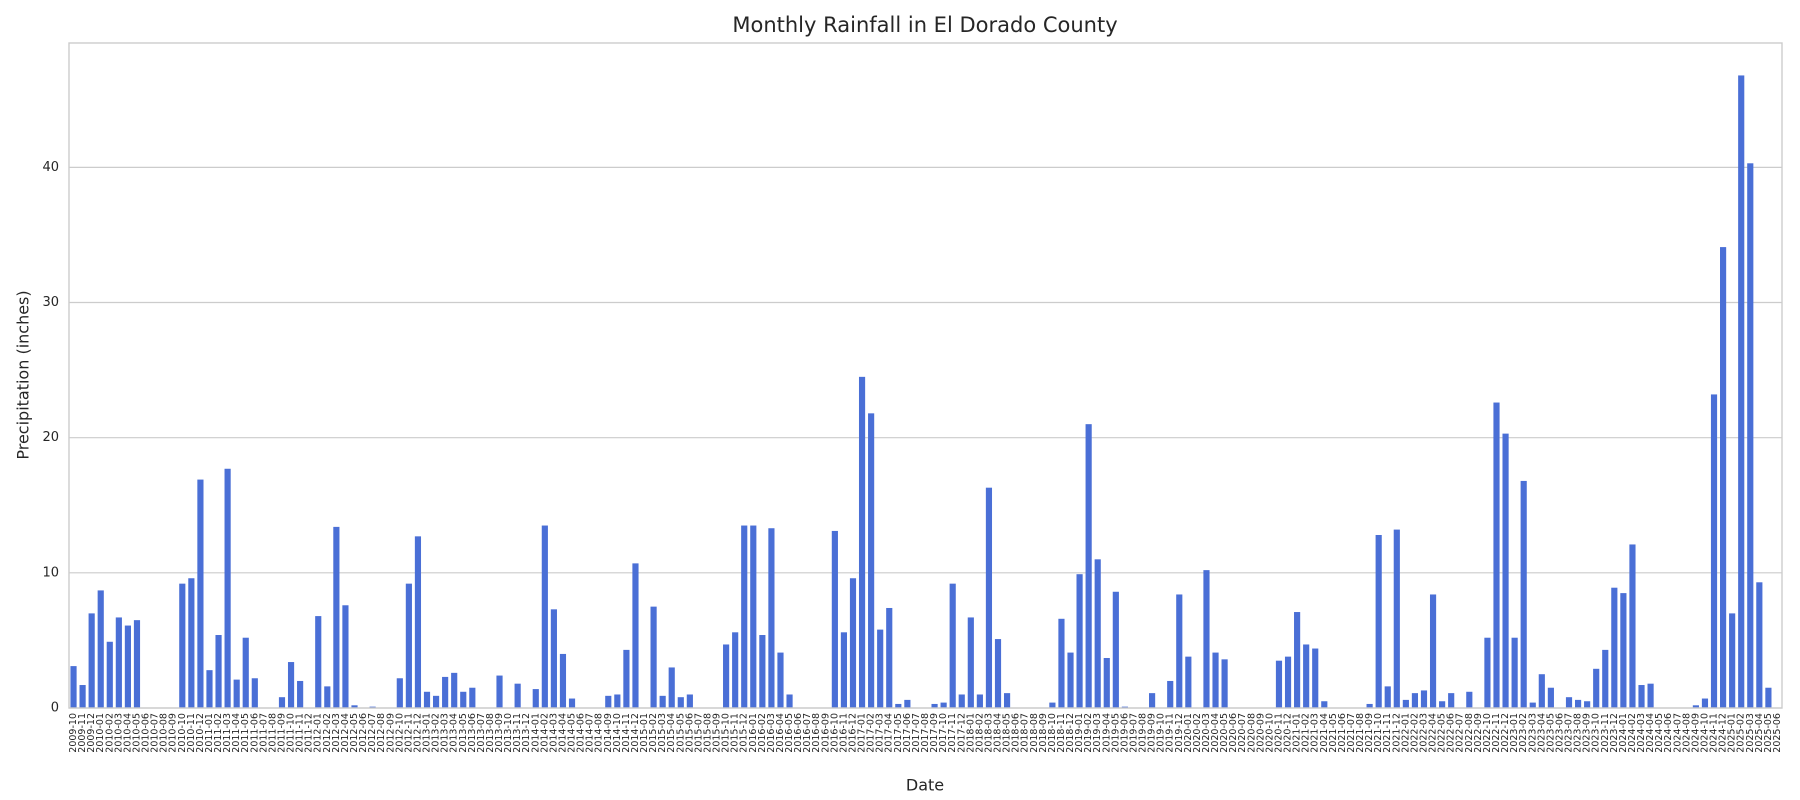  Describe the element at coordinates (1605, 733) in the screenshot. I see `x-tick-label: 2023-11` at that location.